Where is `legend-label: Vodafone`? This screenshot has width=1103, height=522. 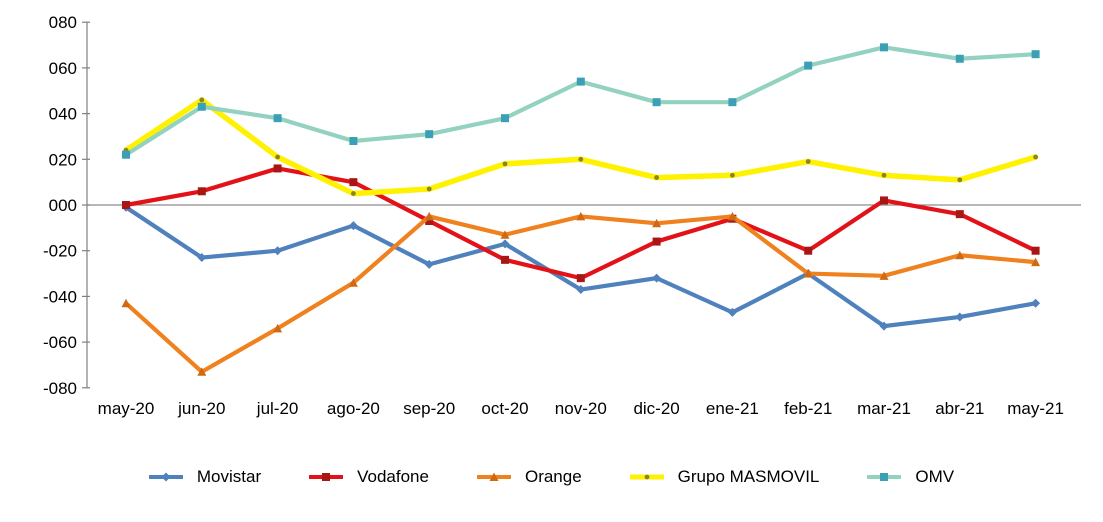 legend-label: Vodafone is located at coordinates (393, 476).